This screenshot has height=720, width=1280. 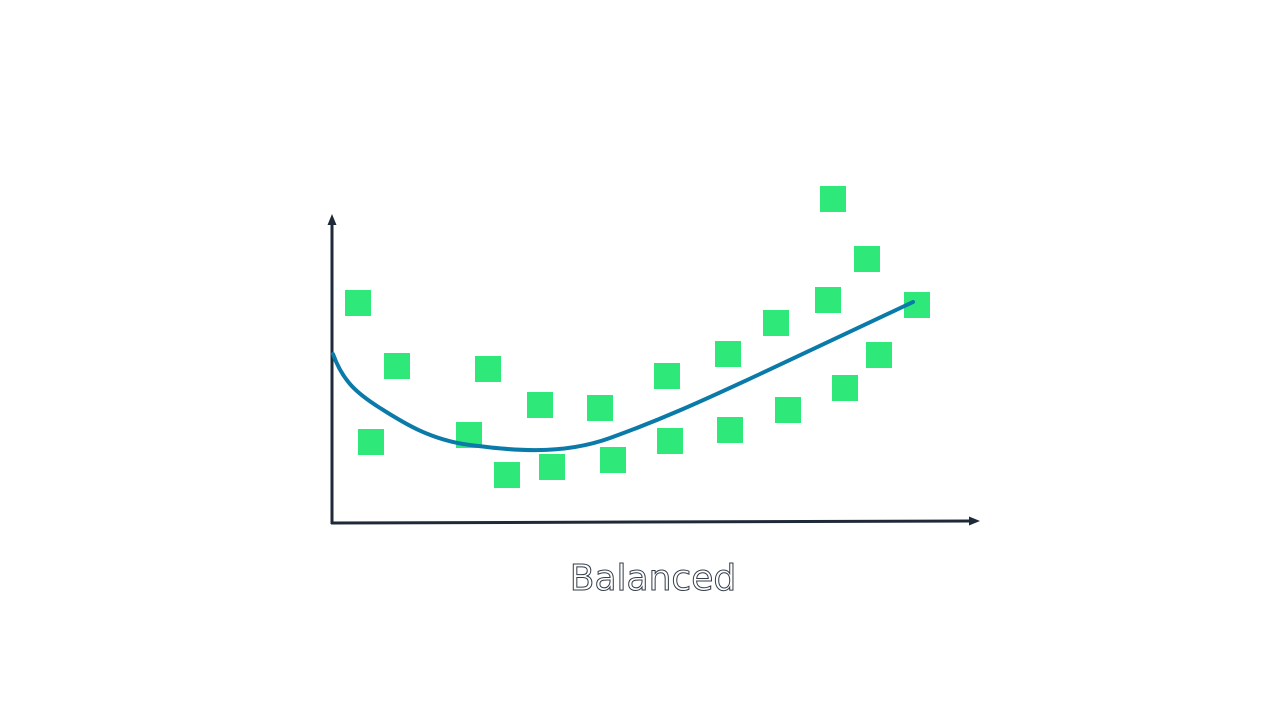 I want to click on x-axis-arrow, so click(x=974, y=521).